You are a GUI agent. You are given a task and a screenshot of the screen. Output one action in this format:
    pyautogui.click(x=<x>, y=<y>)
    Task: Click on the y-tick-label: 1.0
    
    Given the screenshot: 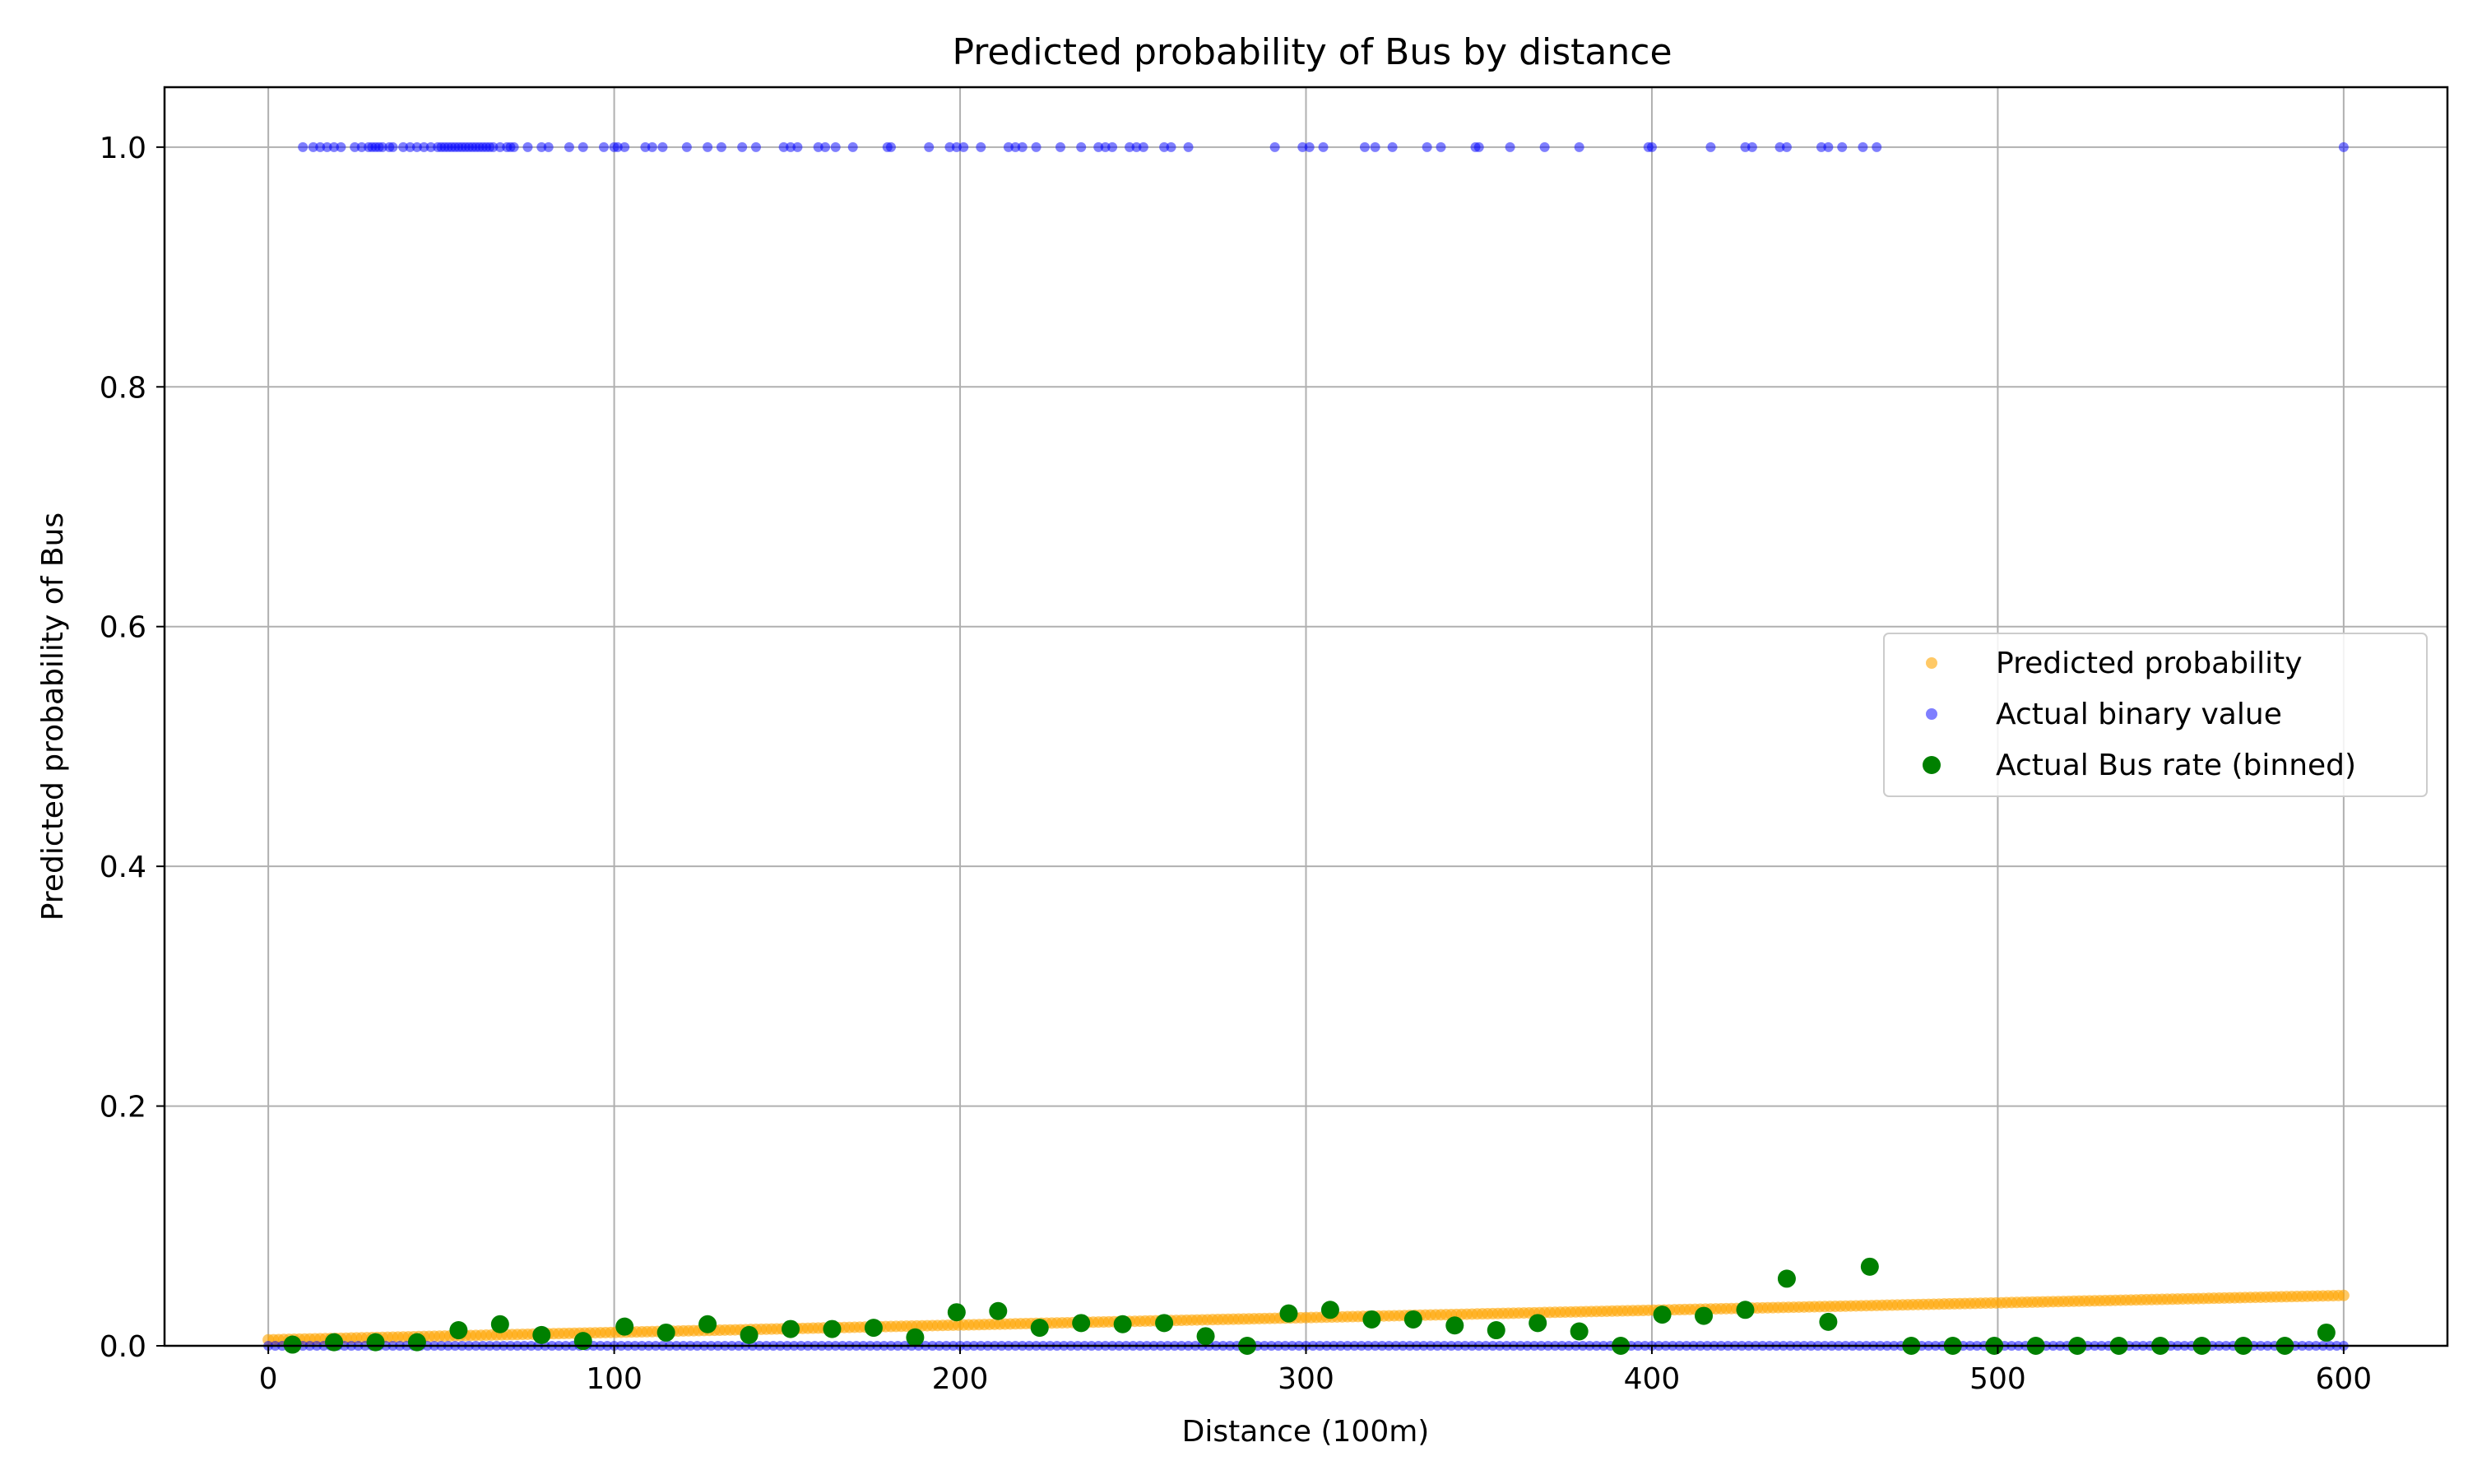 What is the action you would take?
    pyautogui.click(x=123, y=148)
    